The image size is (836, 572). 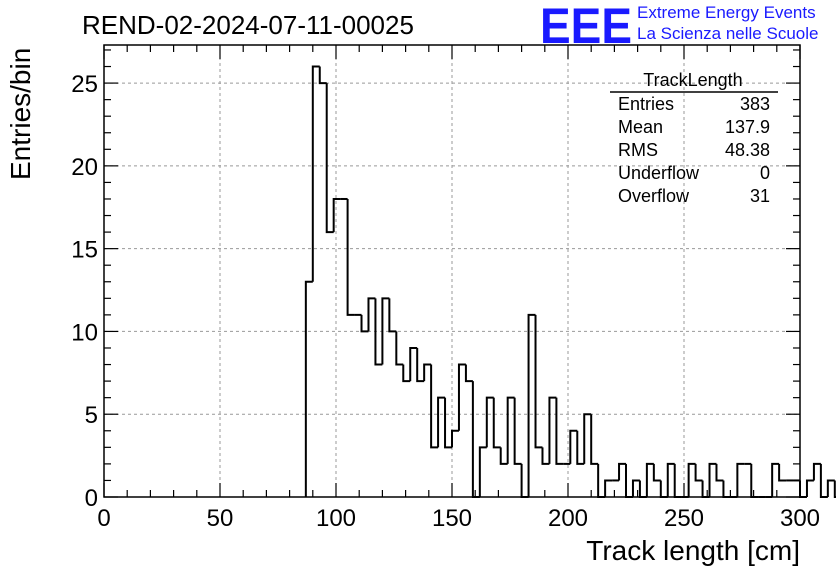 I want to click on stats-title: TrackLength, so click(x=692, y=80).